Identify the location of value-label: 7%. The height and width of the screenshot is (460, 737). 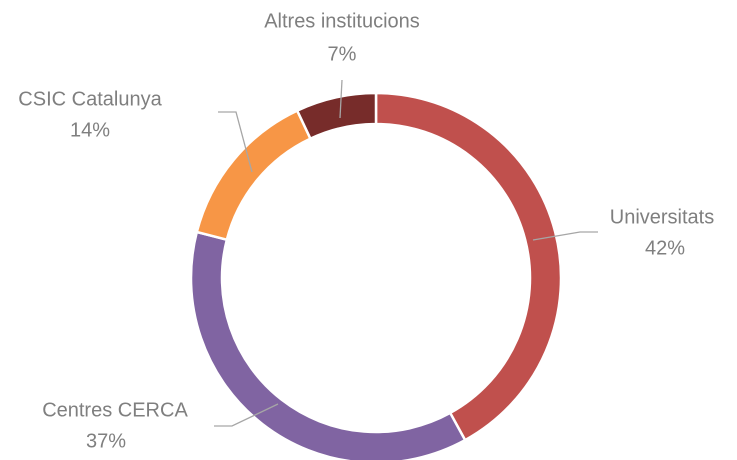
(342, 54).